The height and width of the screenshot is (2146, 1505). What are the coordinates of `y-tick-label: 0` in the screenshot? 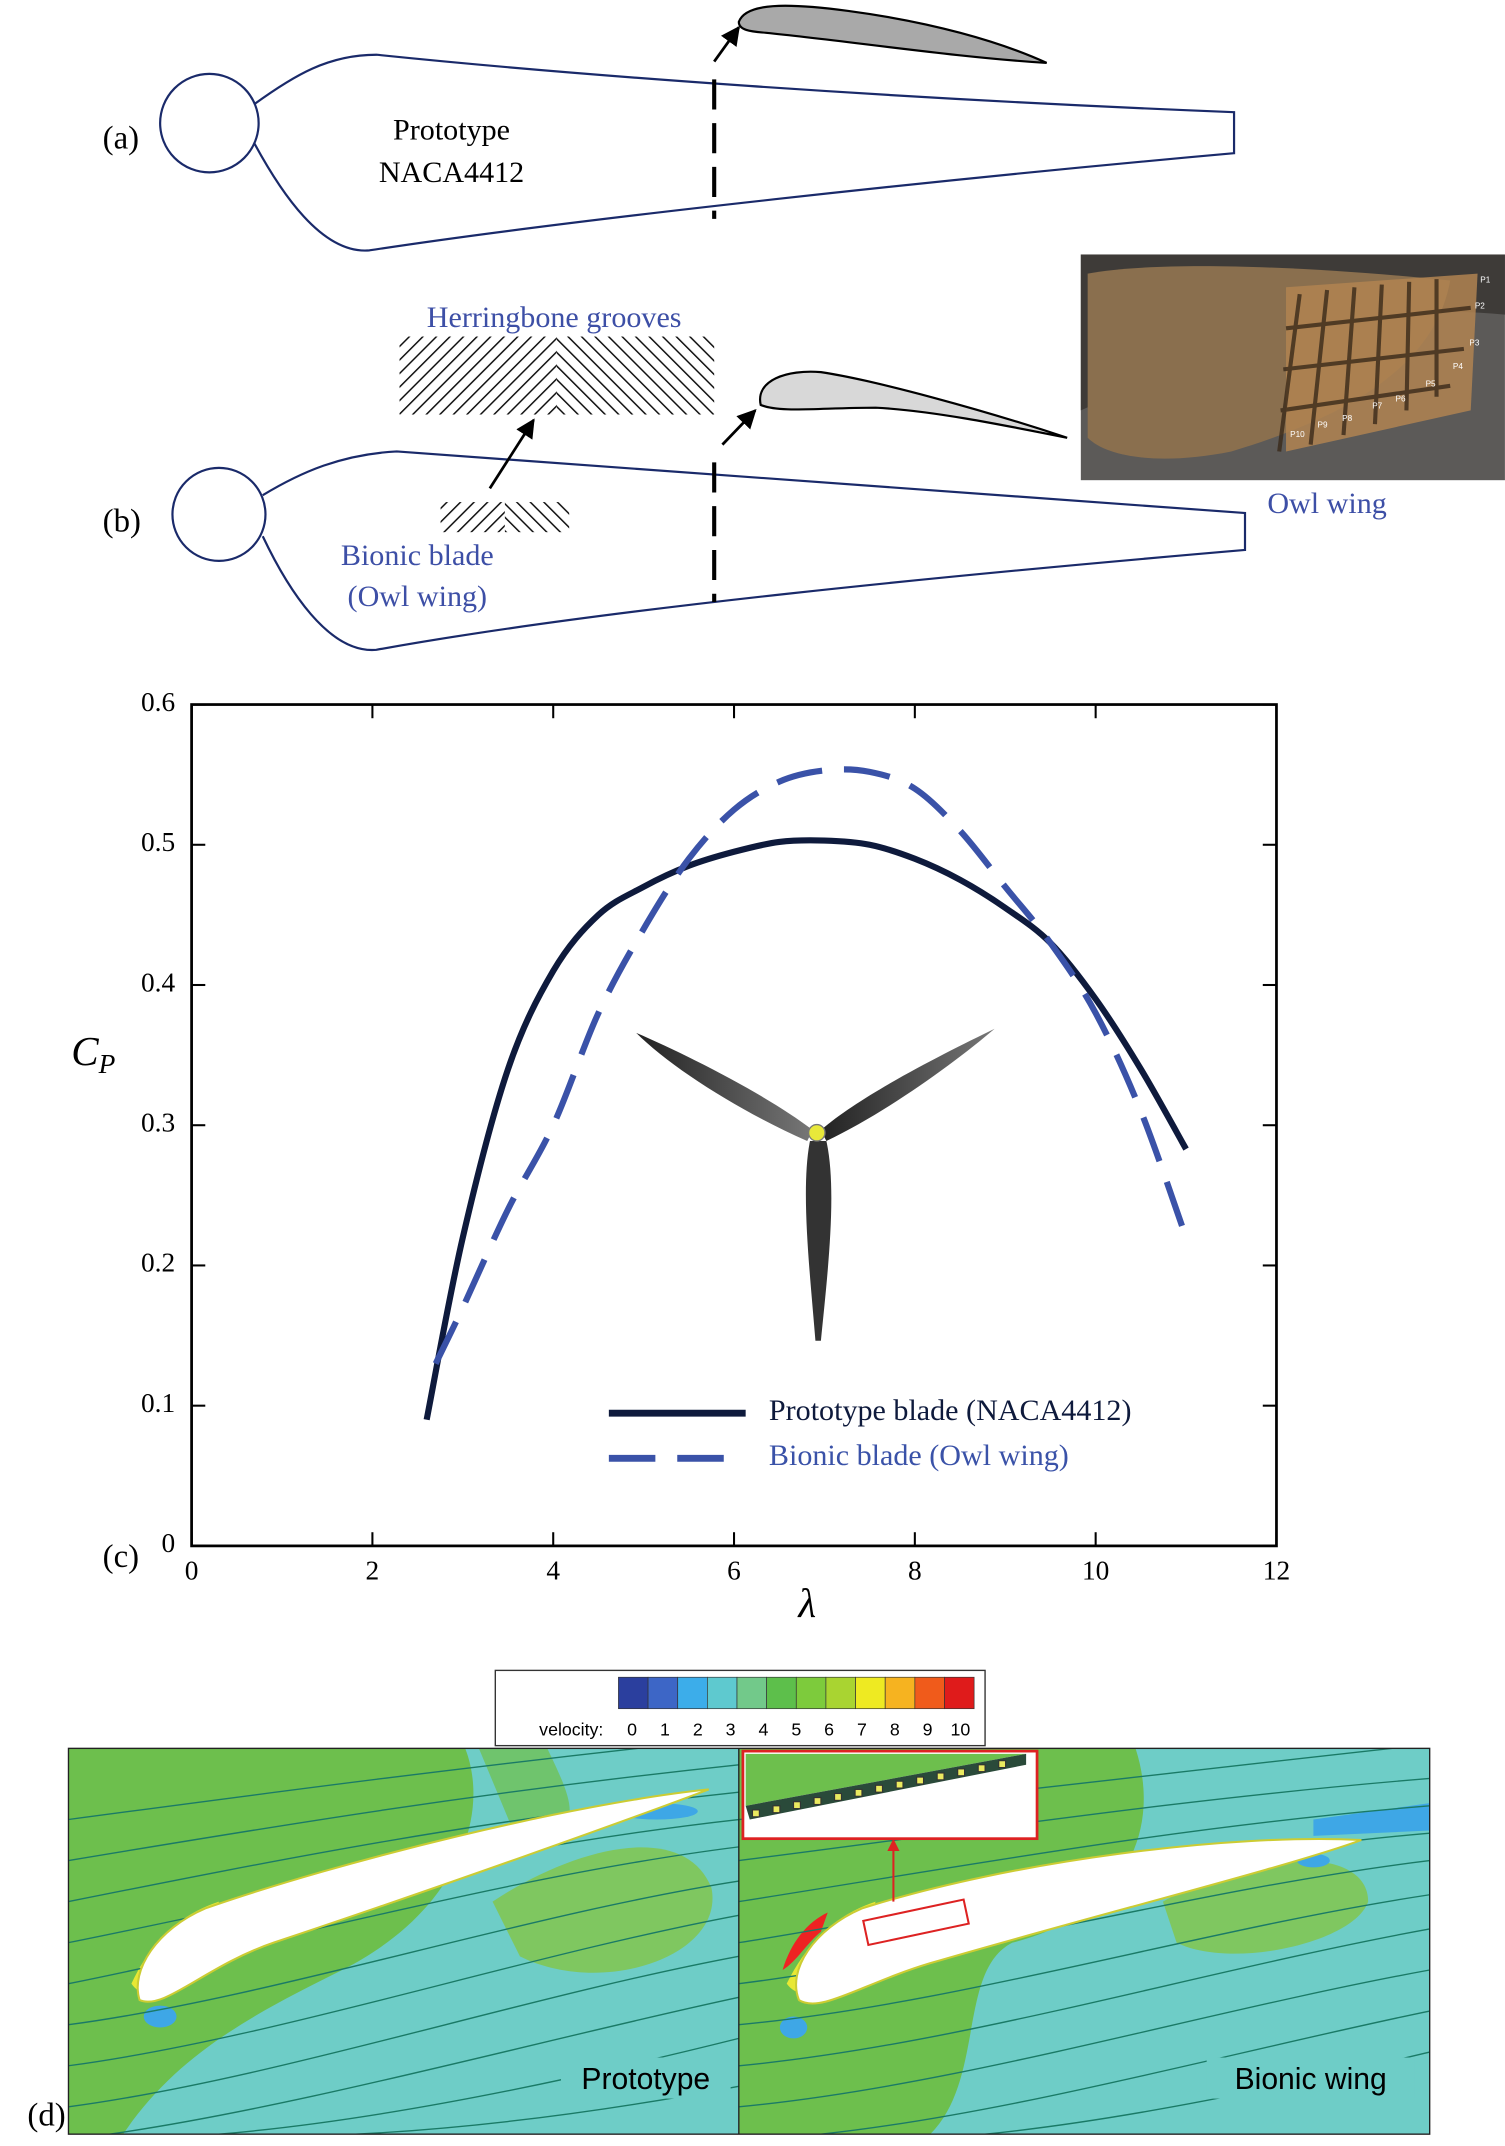 It's located at (168, 1543).